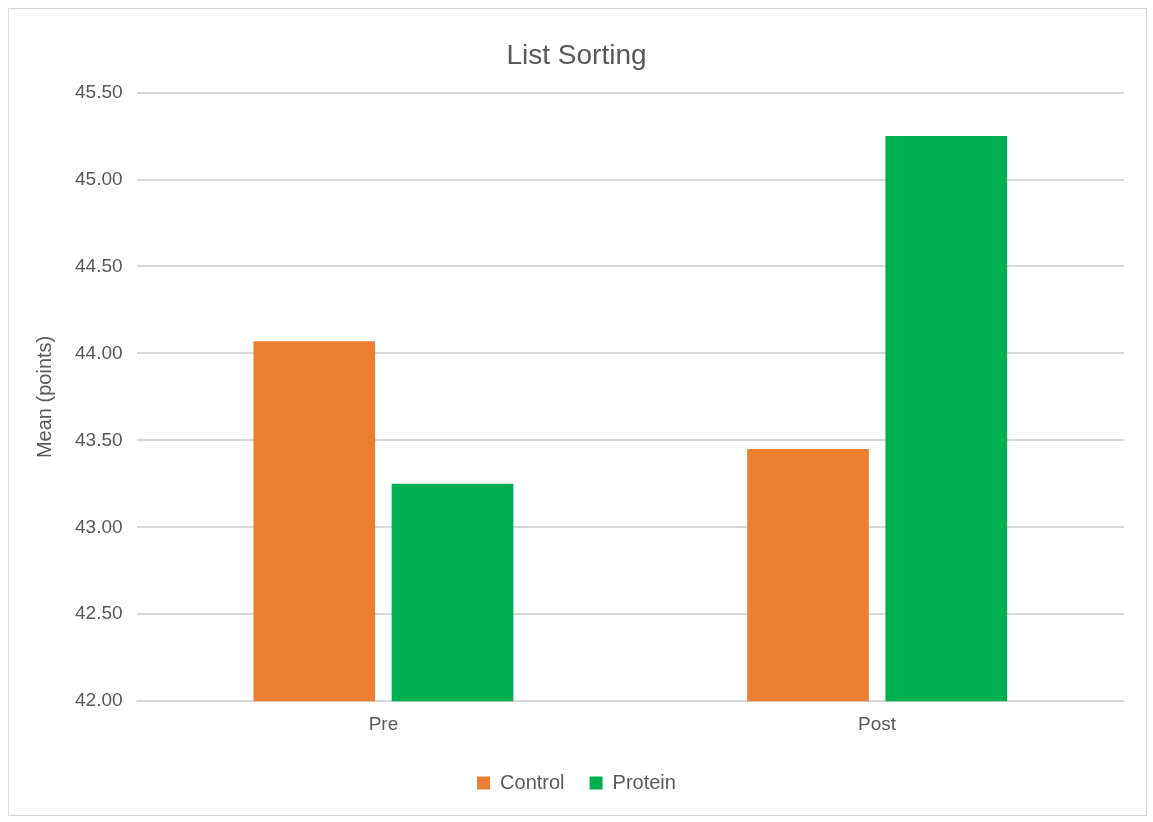 Image resolution: width=1153 pixels, height=822 pixels. I want to click on chart-title: List Sorting, so click(576, 54).